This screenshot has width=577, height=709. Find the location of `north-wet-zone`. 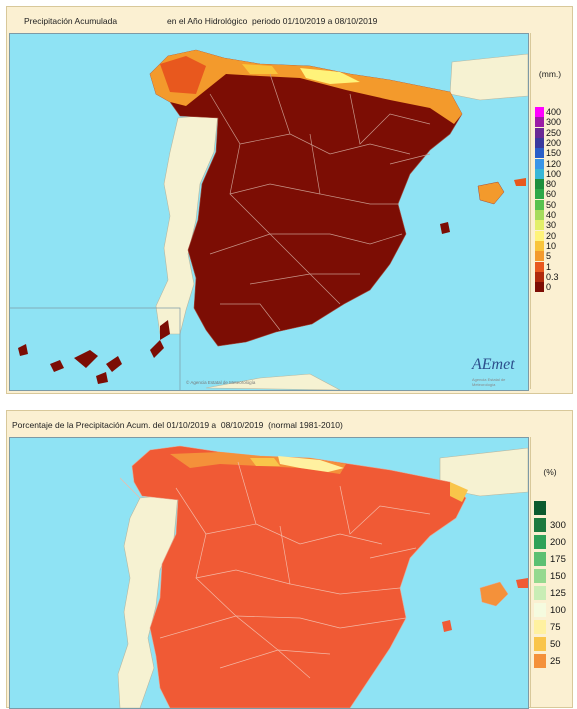

north-wet-zone is located at coordinates (306, 87).